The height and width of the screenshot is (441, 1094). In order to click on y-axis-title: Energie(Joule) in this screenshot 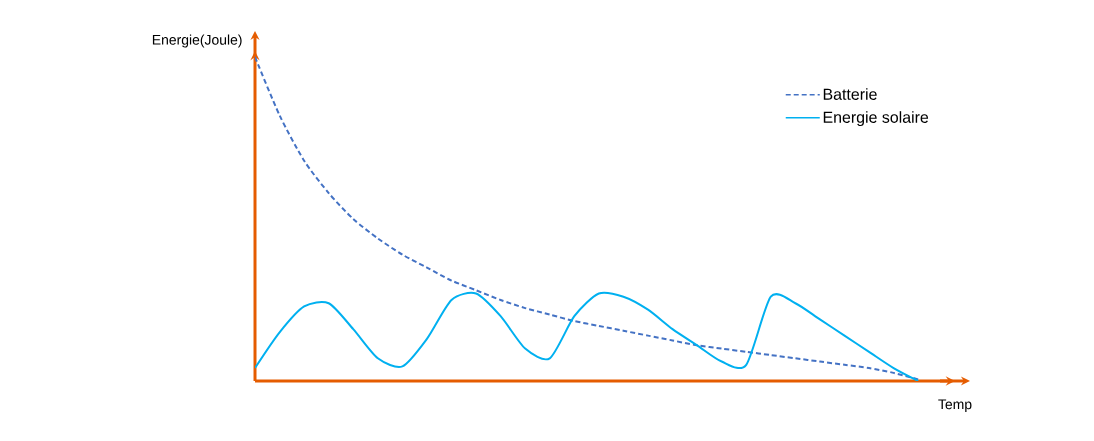, I will do `click(197, 41)`.